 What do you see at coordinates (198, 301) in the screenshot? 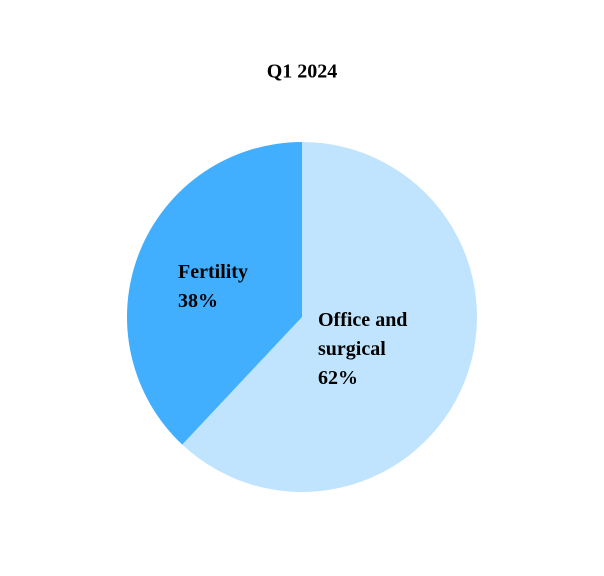
I see `value-label: 38%` at bounding box center [198, 301].